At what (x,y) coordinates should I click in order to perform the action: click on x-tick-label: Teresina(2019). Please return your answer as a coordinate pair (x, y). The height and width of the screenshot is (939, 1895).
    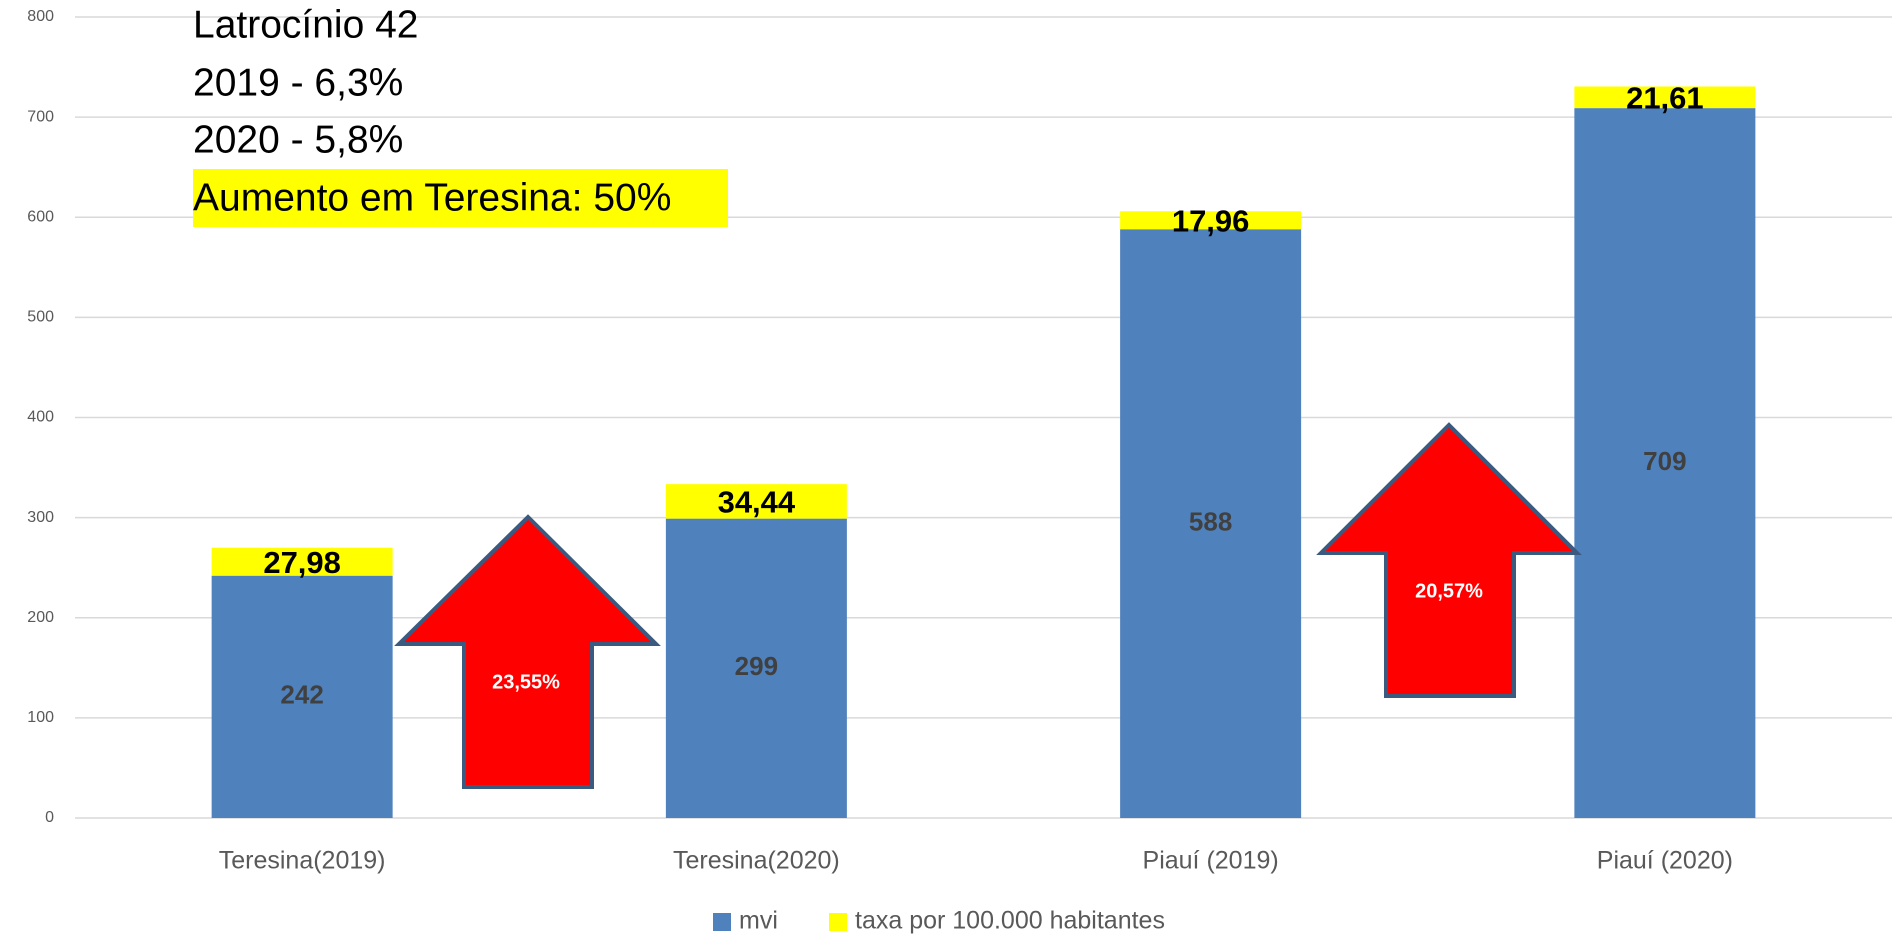
    Looking at the image, I should click on (302, 861).